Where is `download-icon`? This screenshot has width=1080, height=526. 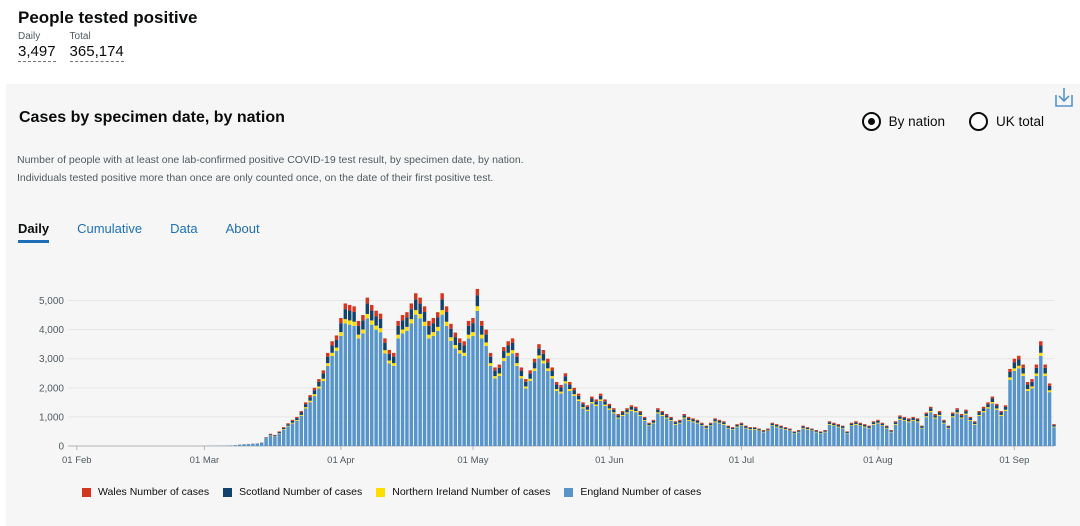
download-icon is located at coordinates (1064, 97).